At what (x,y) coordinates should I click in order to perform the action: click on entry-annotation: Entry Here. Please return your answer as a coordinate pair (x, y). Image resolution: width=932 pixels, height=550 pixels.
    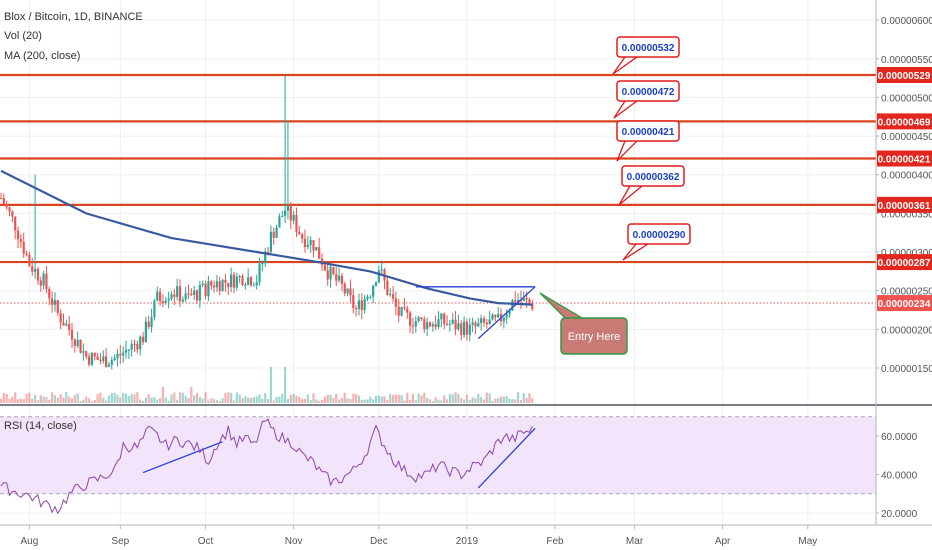
    Looking at the image, I should click on (583, 323).